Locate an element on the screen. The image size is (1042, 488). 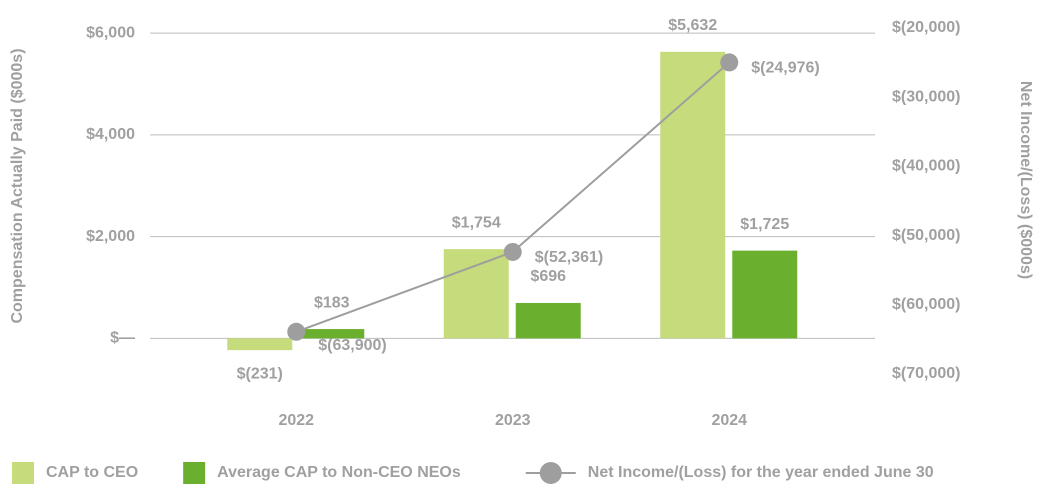
data-label: $(63,900) is located at coordinates (352, 345).